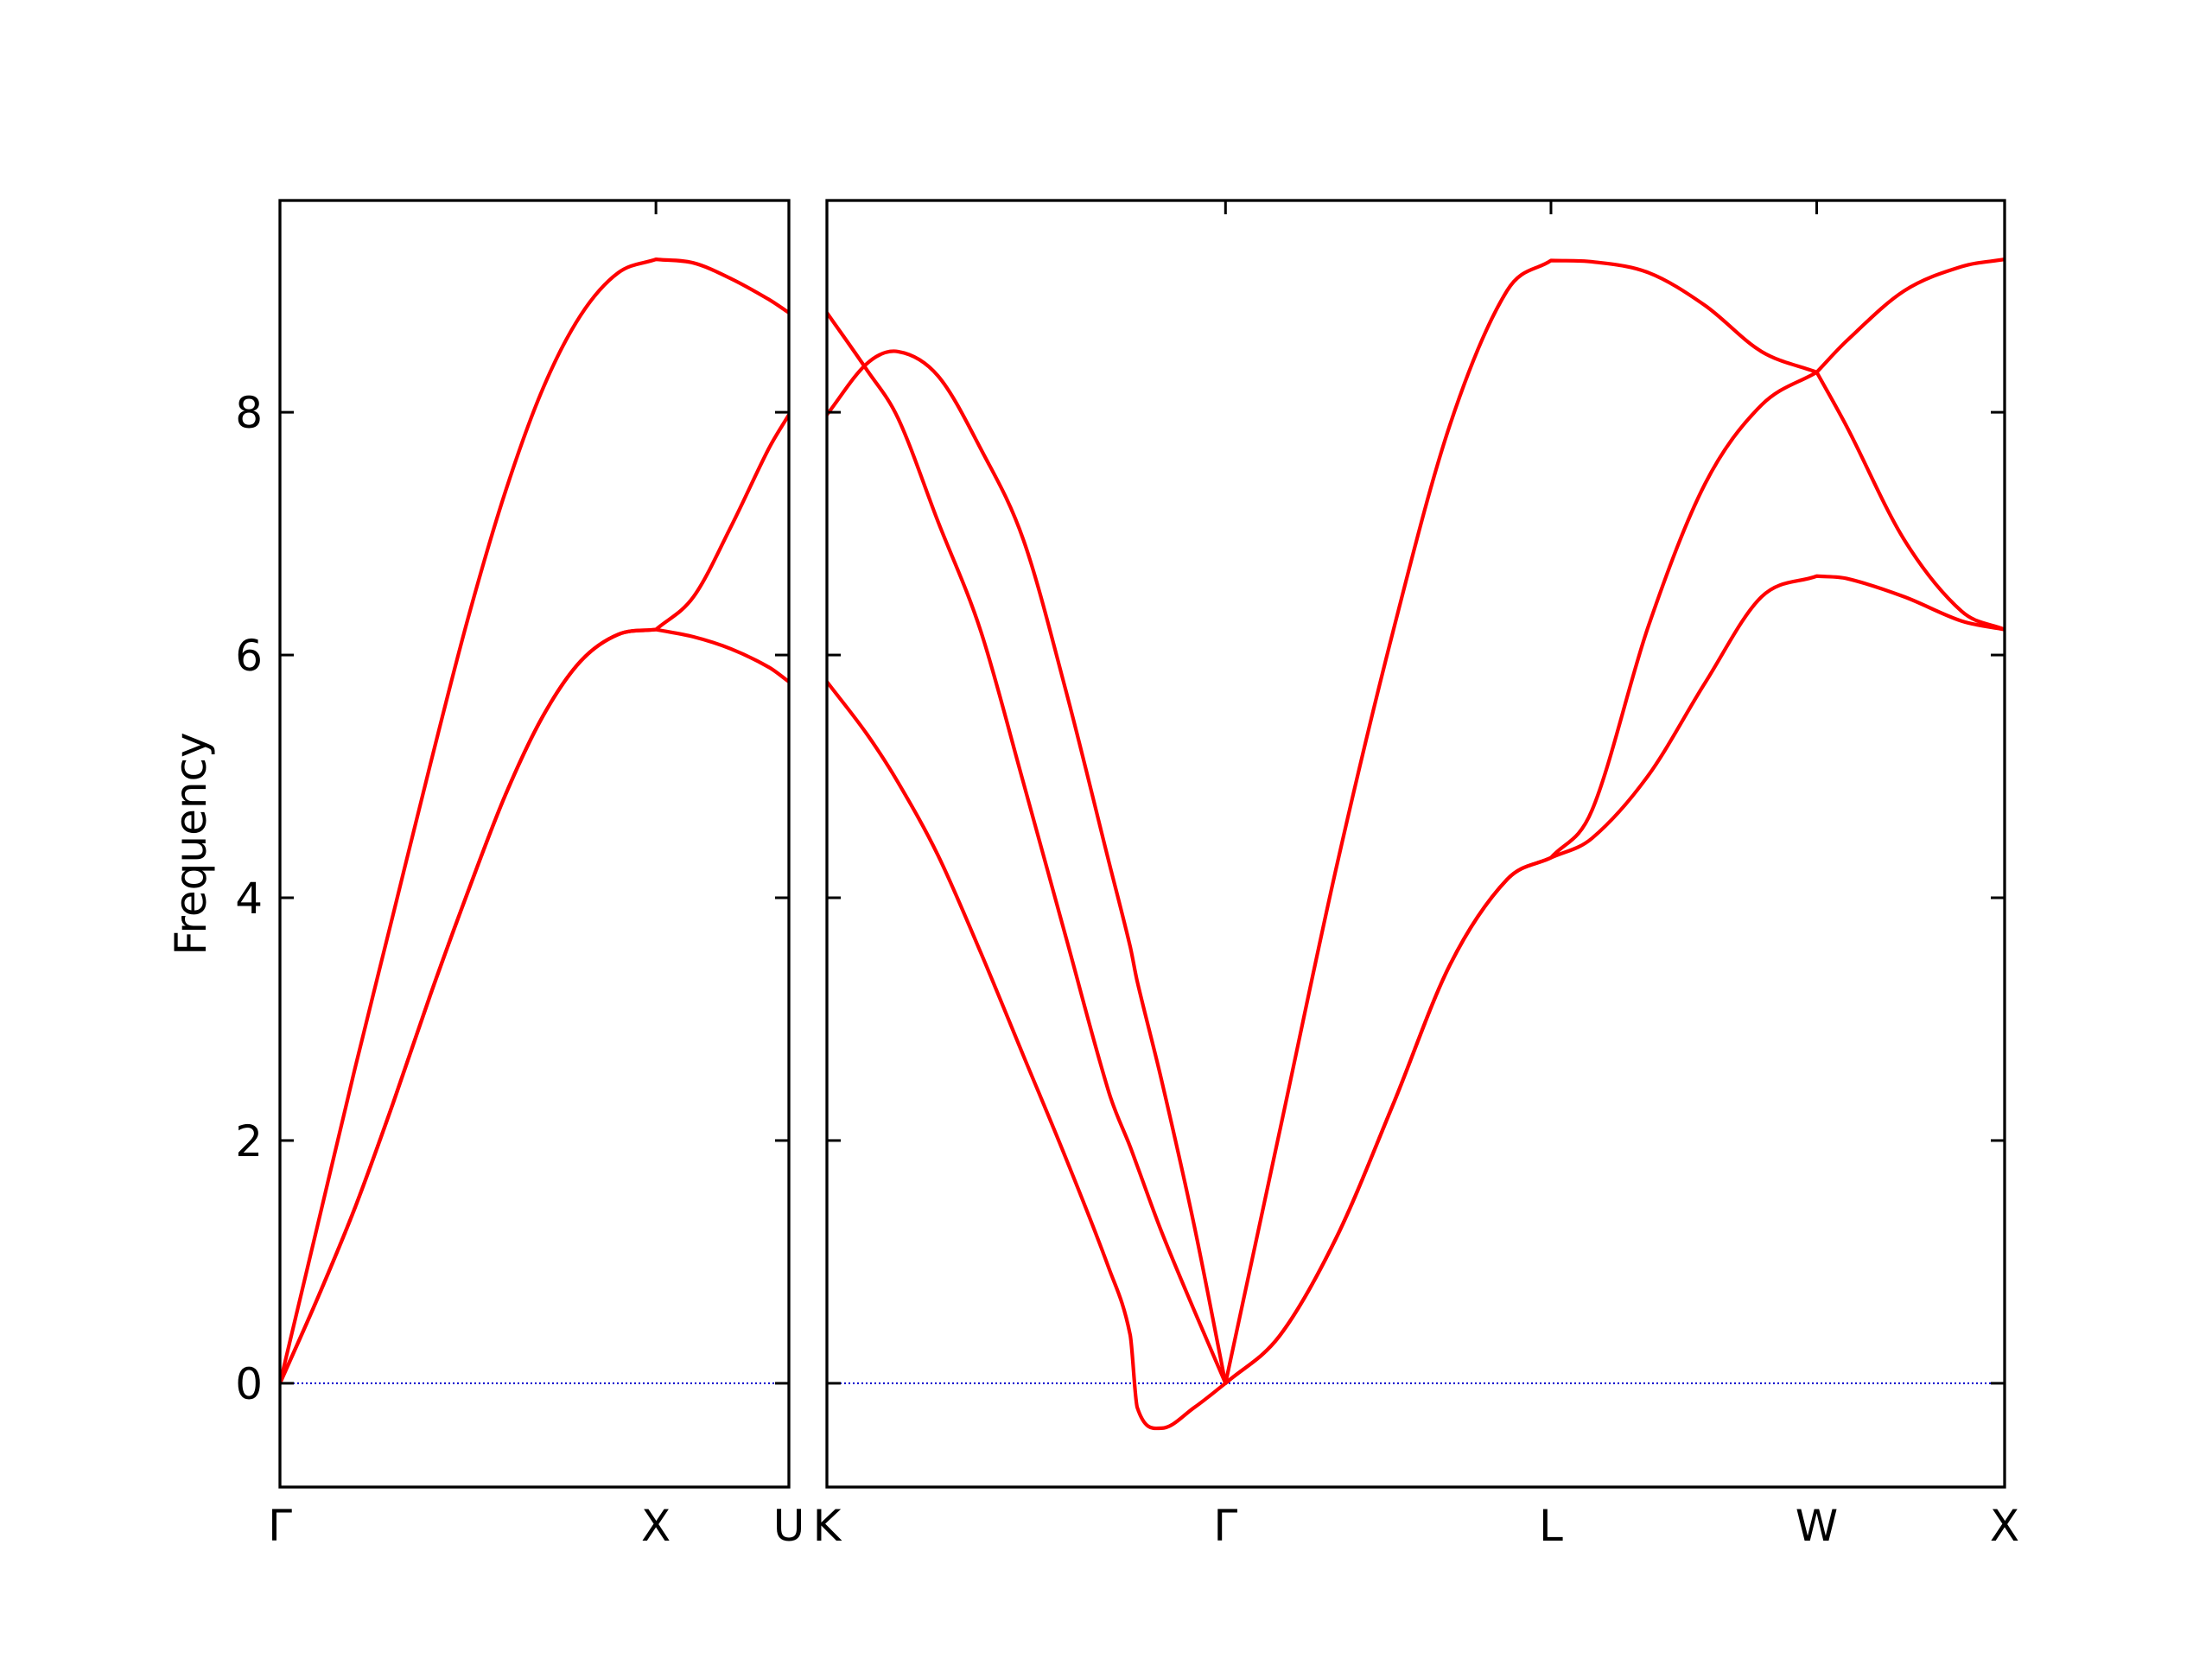 The image size is (2212, 1659). I want to click on x-tick-label: L, so click(1551, 1526).